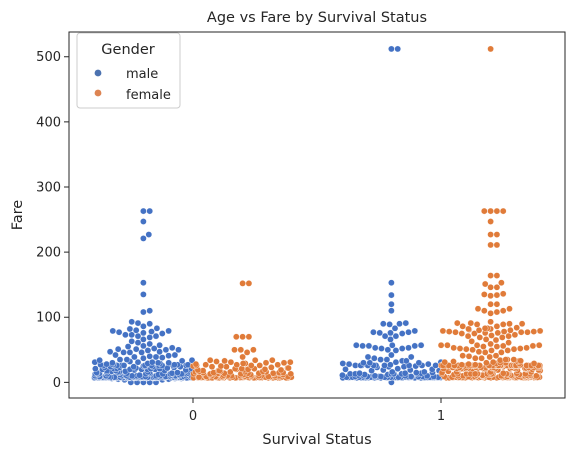  I want to click on legend-swatch-male, so click(98, 73).